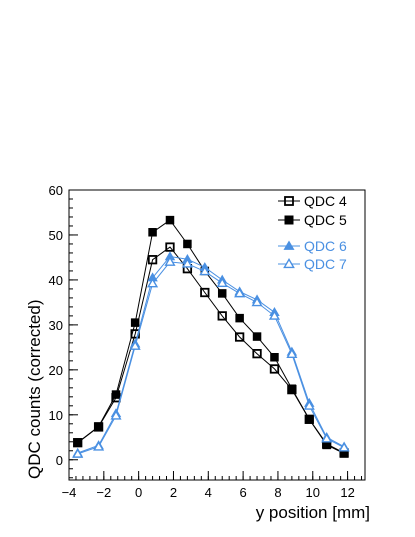 The height and width of the screenshot is (537, 415). What do you see at coordinates (56, 235) in the screenshot?
I see `y-tick-label: 50` at bounding box center [56, 235].